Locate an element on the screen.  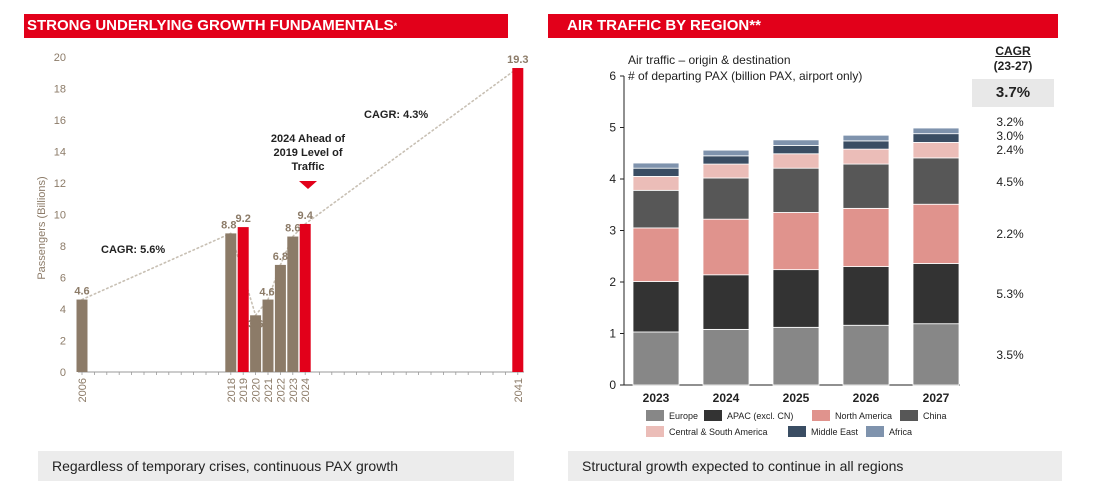
legend-label-central-south-america: Central & South America is located at coordinates (718, 432).